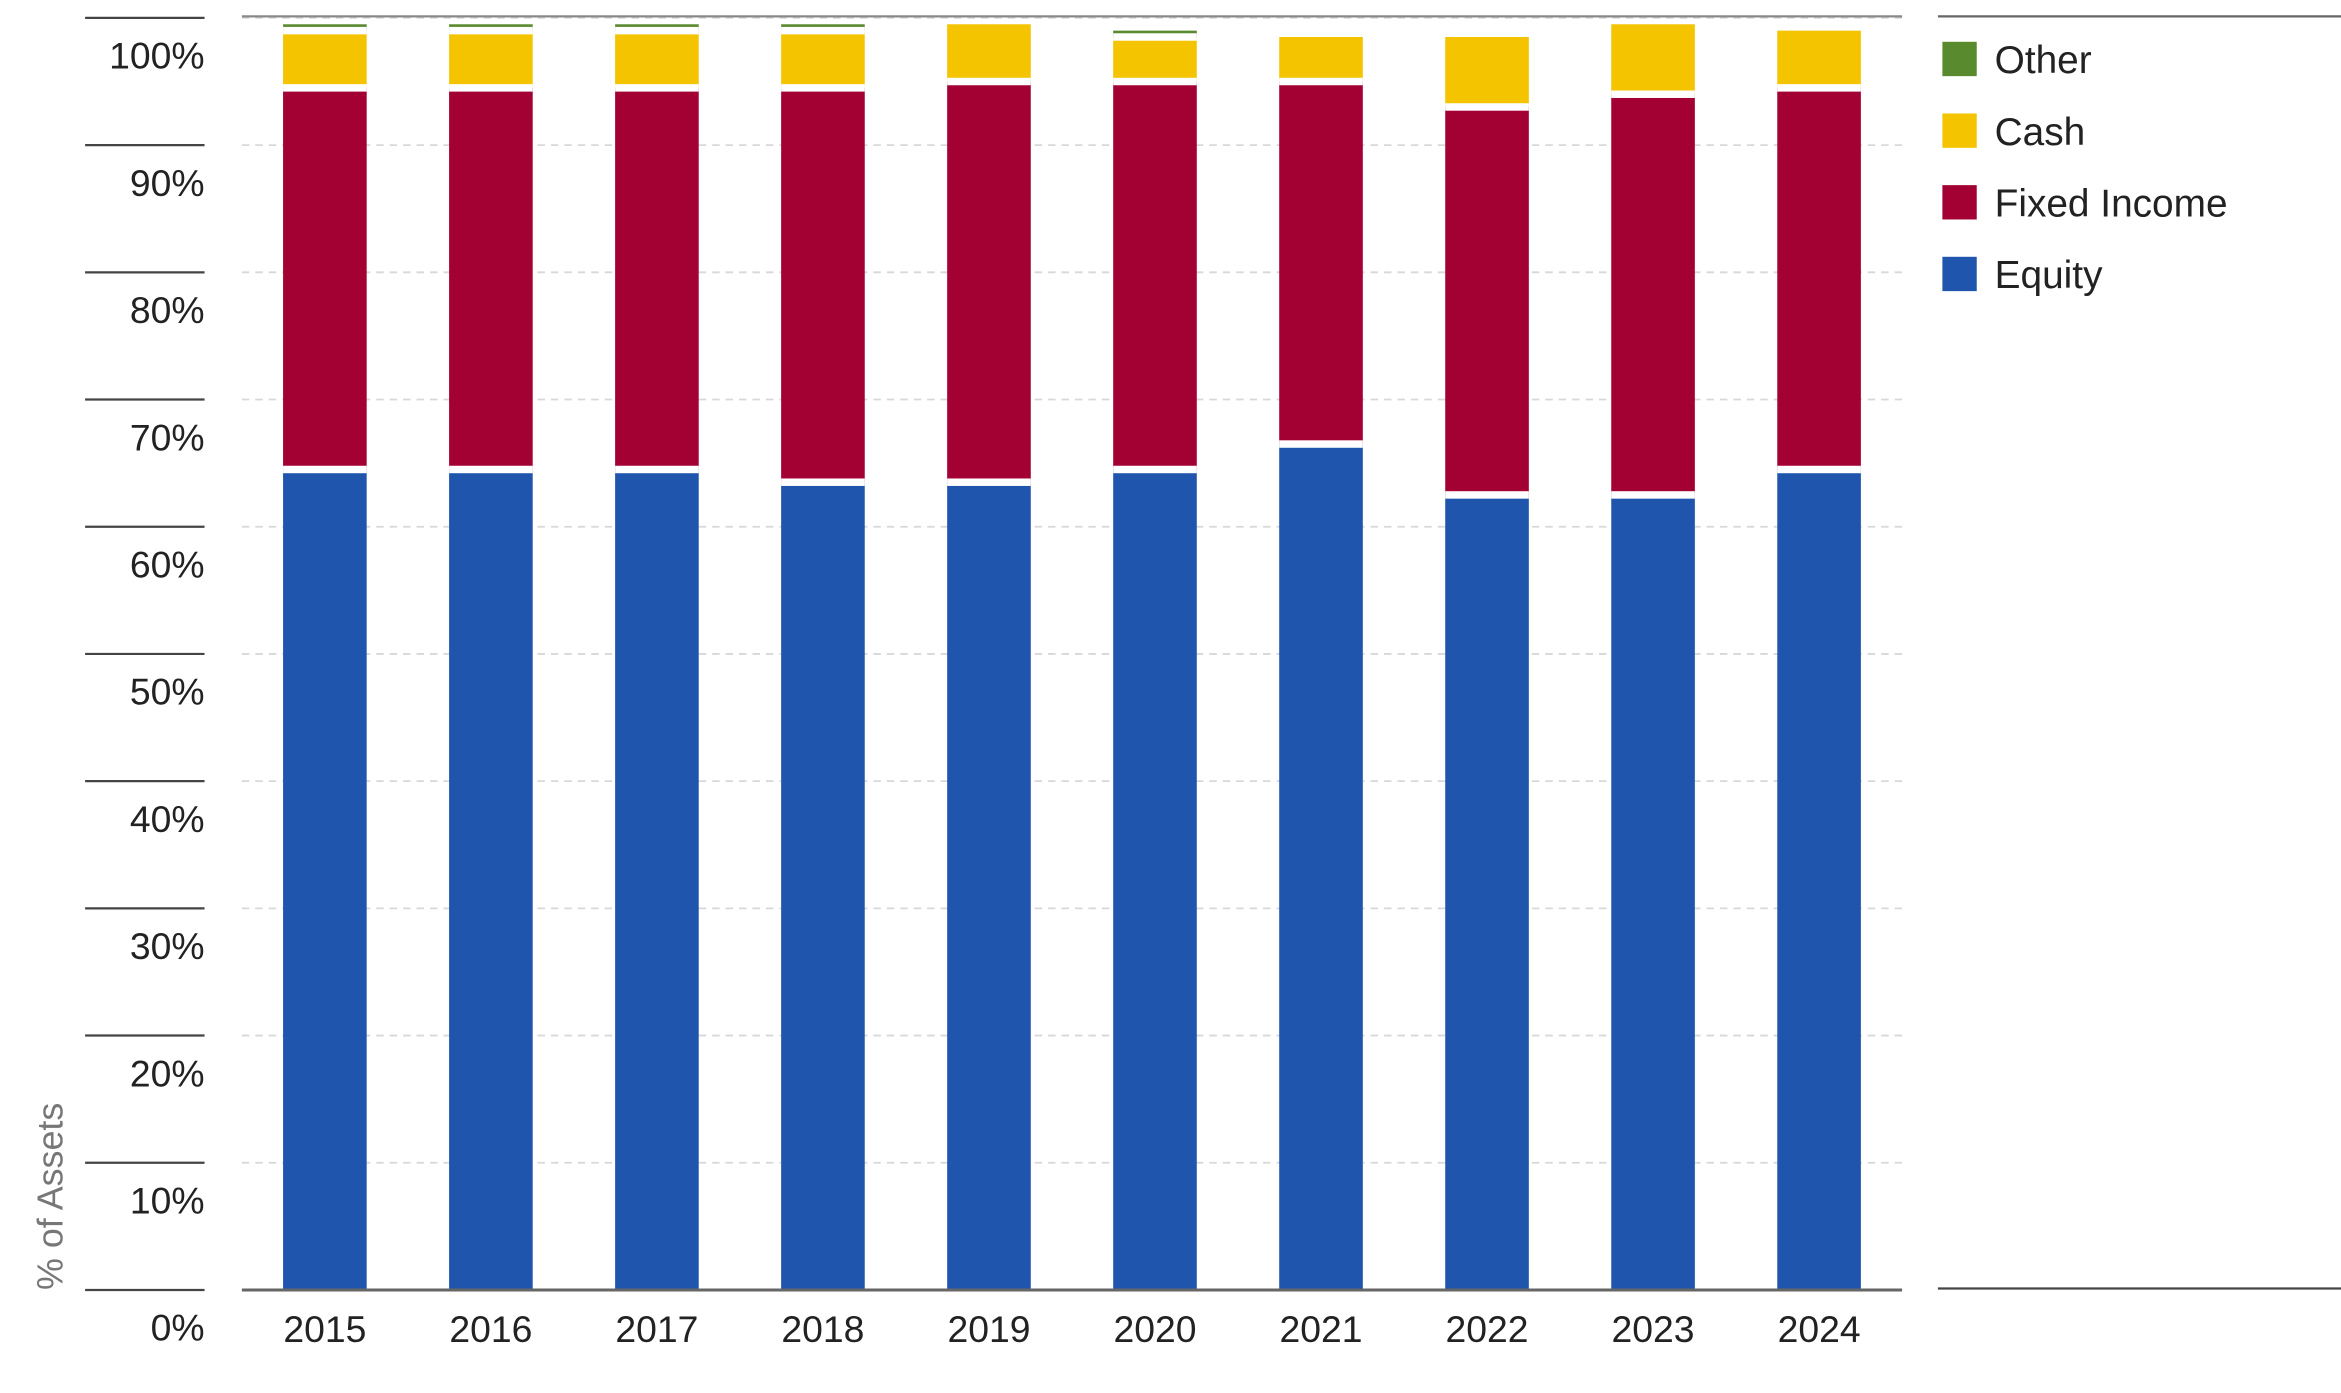 This screenshot has height=1393, width=2341. Describe the element at coordinates (1959, 130) in the screenshot. I see `legend-swatch-cash` at that location.